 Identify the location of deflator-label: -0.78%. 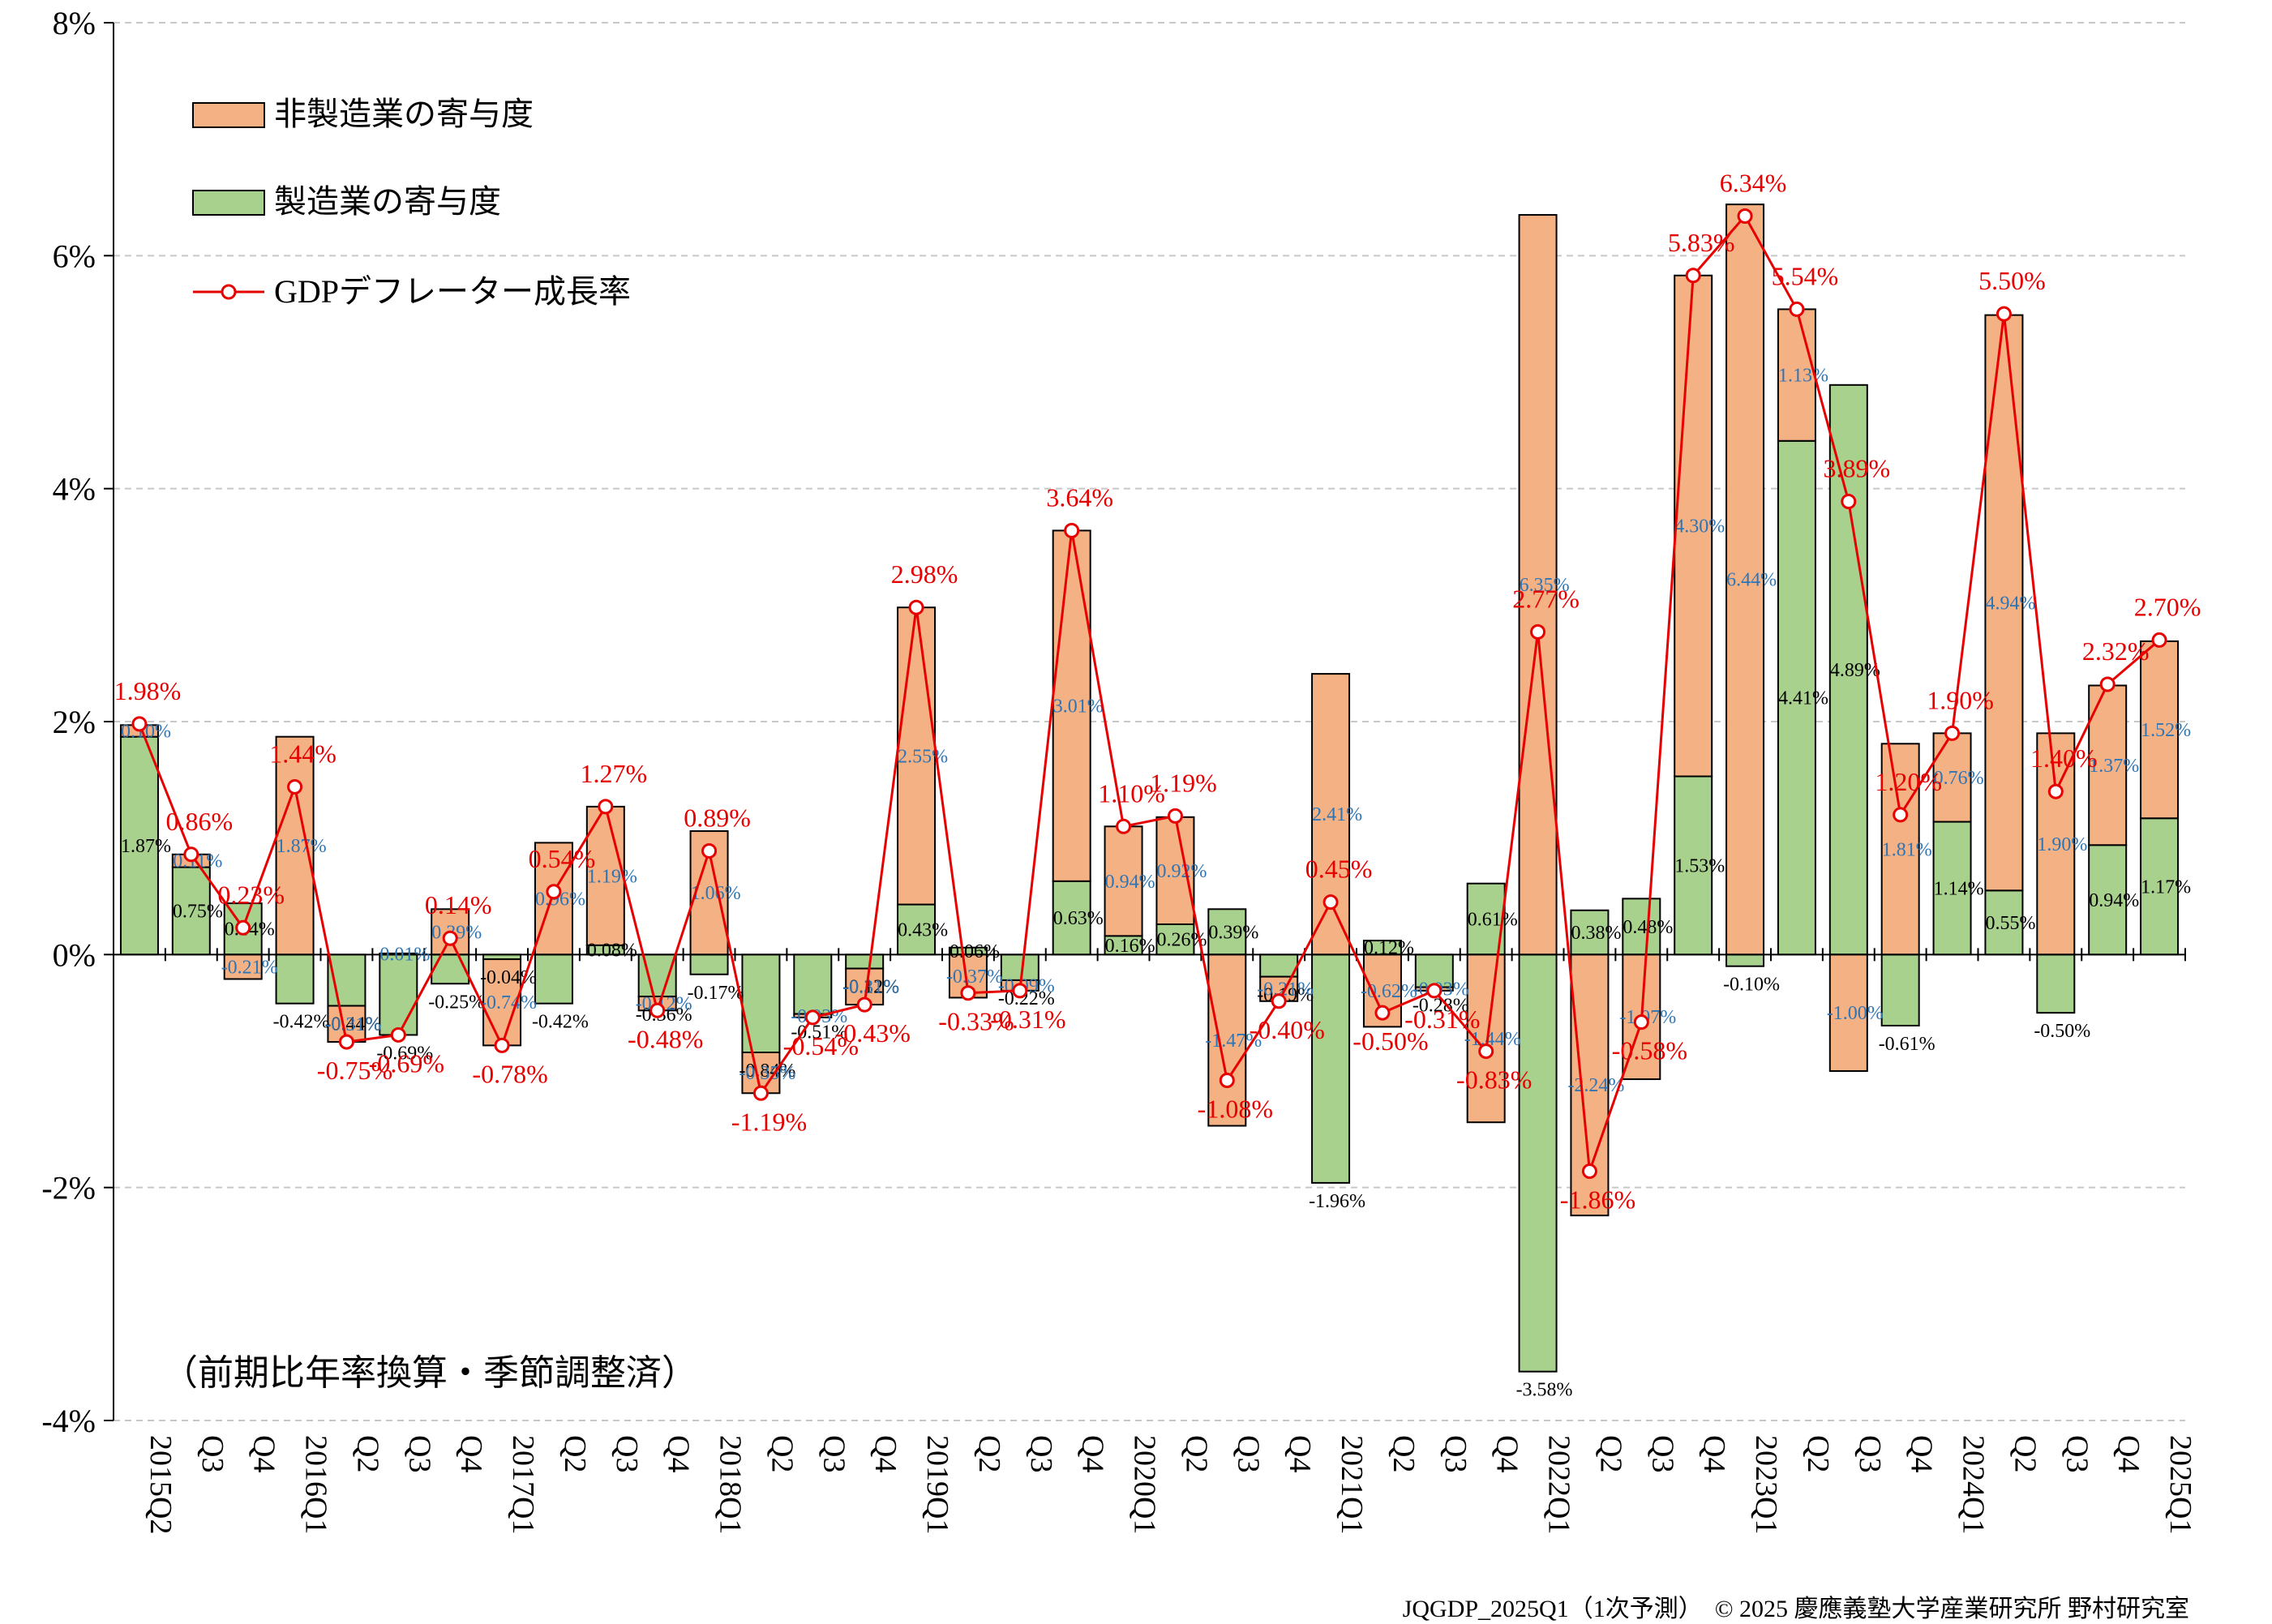
(510, 1074).